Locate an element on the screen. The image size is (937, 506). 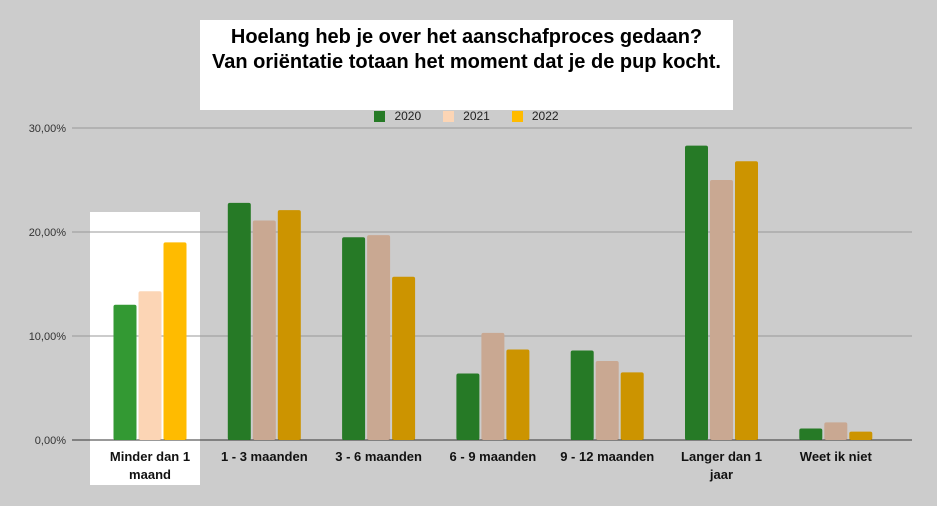
y-tick-label: 10,00% is located at coordinates (48, 337).